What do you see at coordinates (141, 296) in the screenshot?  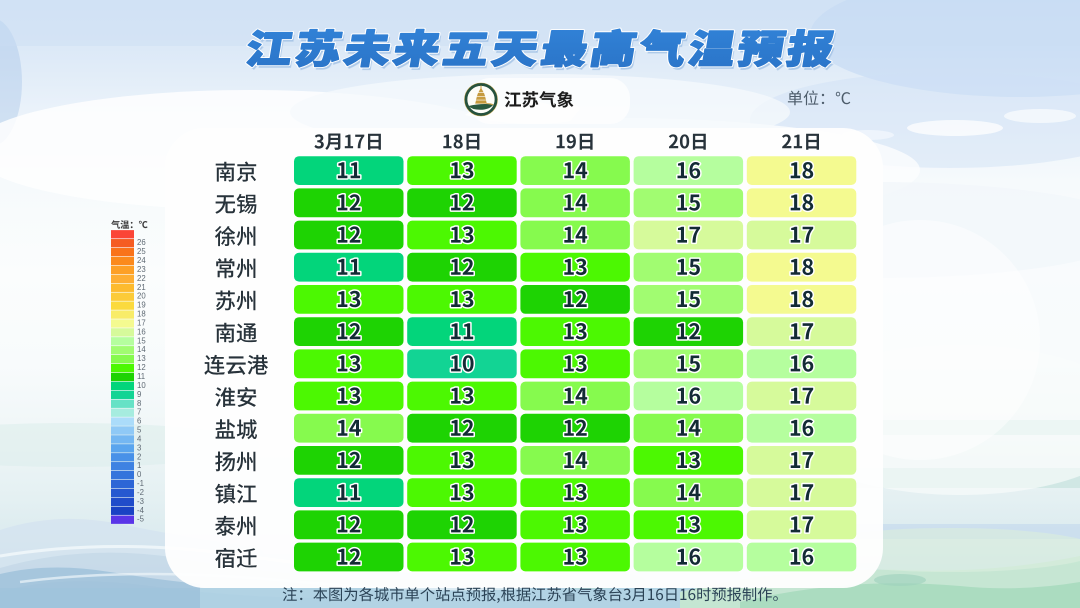 I see `svg-text: 20` at bounding box center [141, 296].